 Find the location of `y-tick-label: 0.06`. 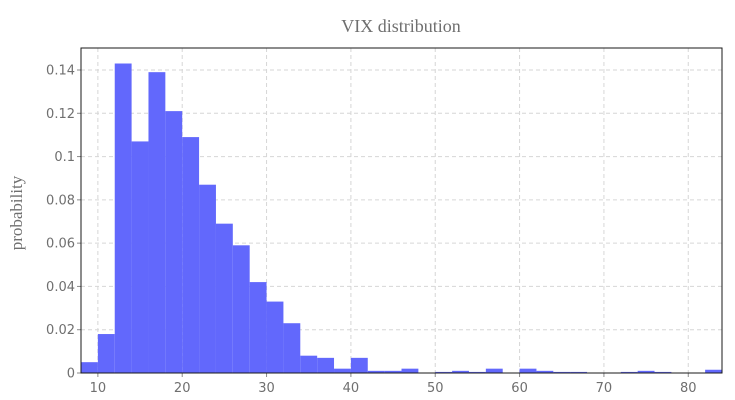

y-tick-label: 0.06 is located at coordinates (60, 244).